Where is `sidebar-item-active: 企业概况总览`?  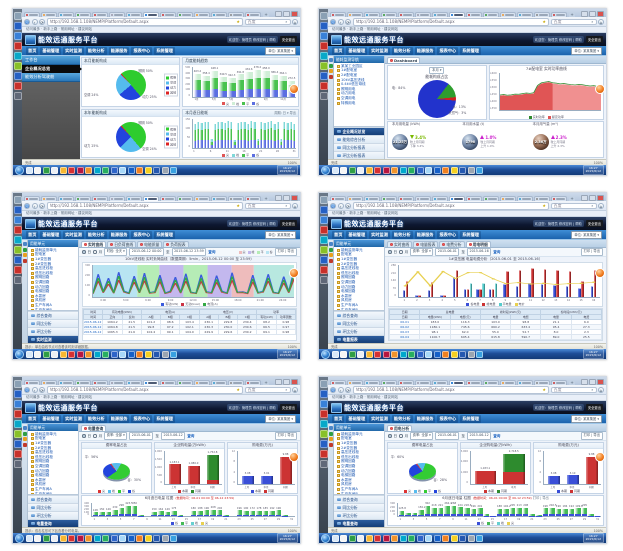 sidebar-item-active: 企业概况总览 is located at coordinates (52, 69).